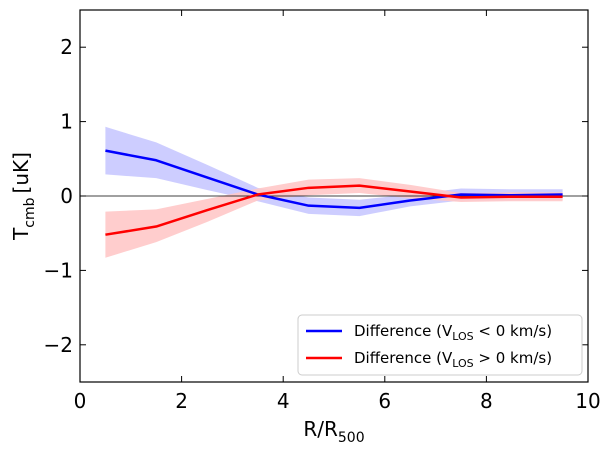 The width and height of the screenshot is (612, 451). I want to click on y-tick-label: 1, so click(66, 122).